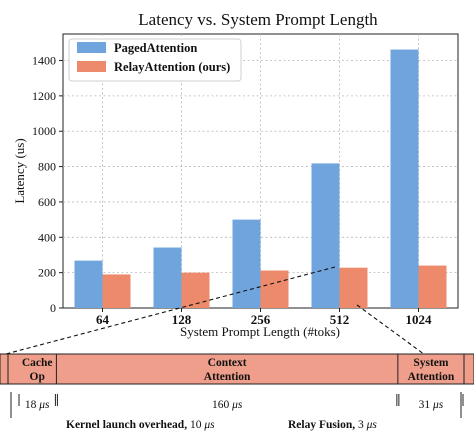 This screenshot has height=439, width=474. I want to click on y-tick-label: 0, so click(53, 308).